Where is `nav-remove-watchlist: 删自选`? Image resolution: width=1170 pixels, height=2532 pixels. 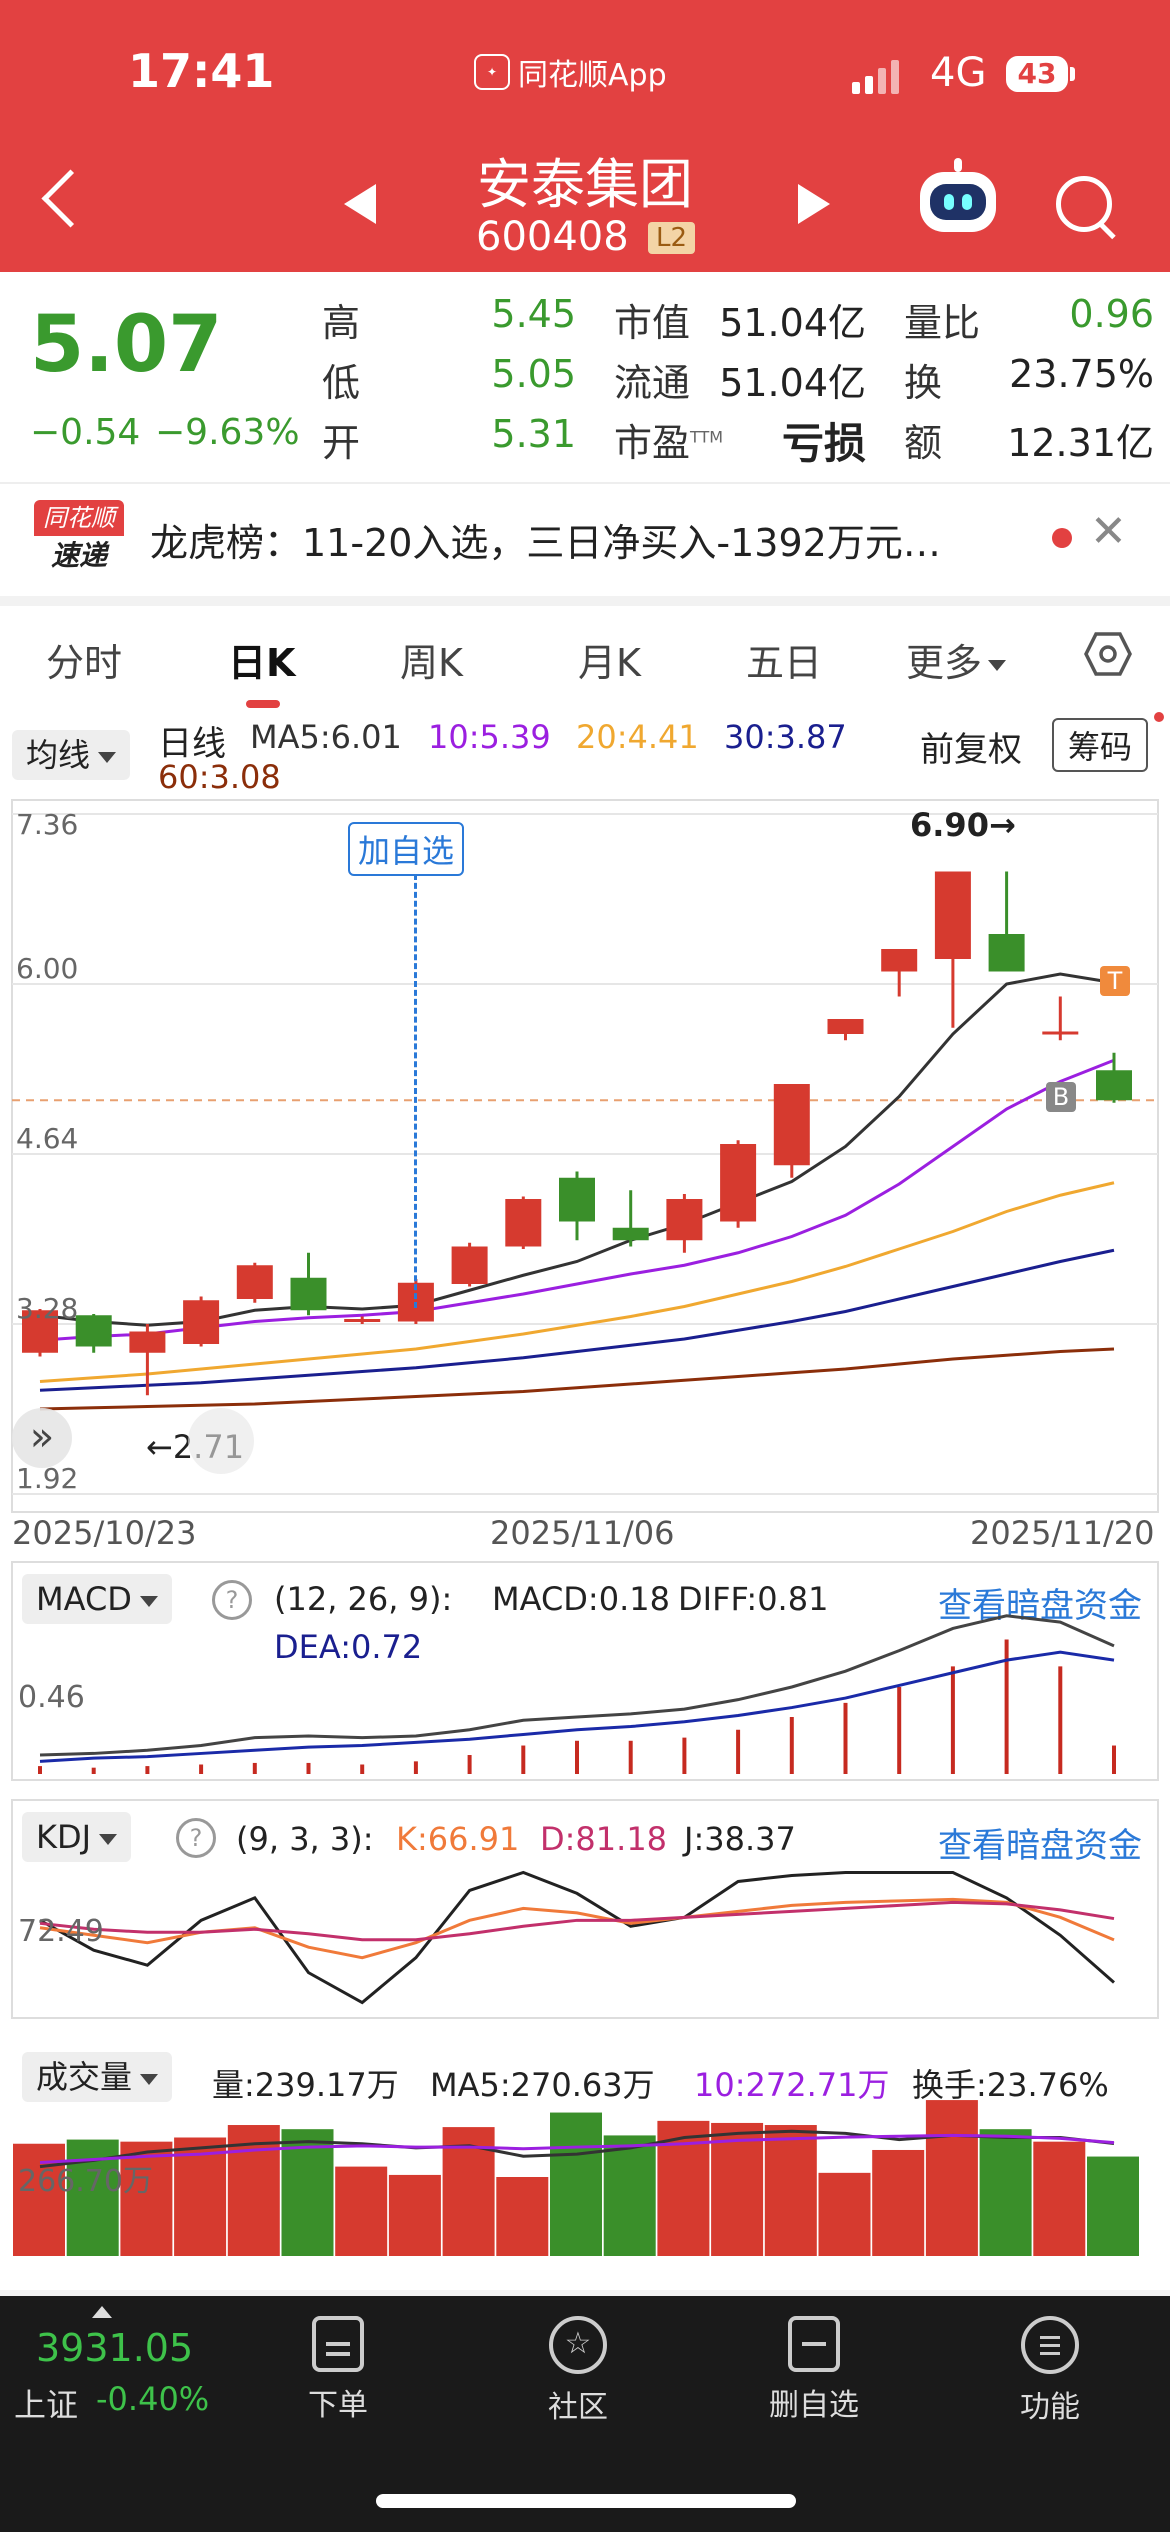
nav-remove-watchlist: 删自选 is located at coordinates (814, 2370).